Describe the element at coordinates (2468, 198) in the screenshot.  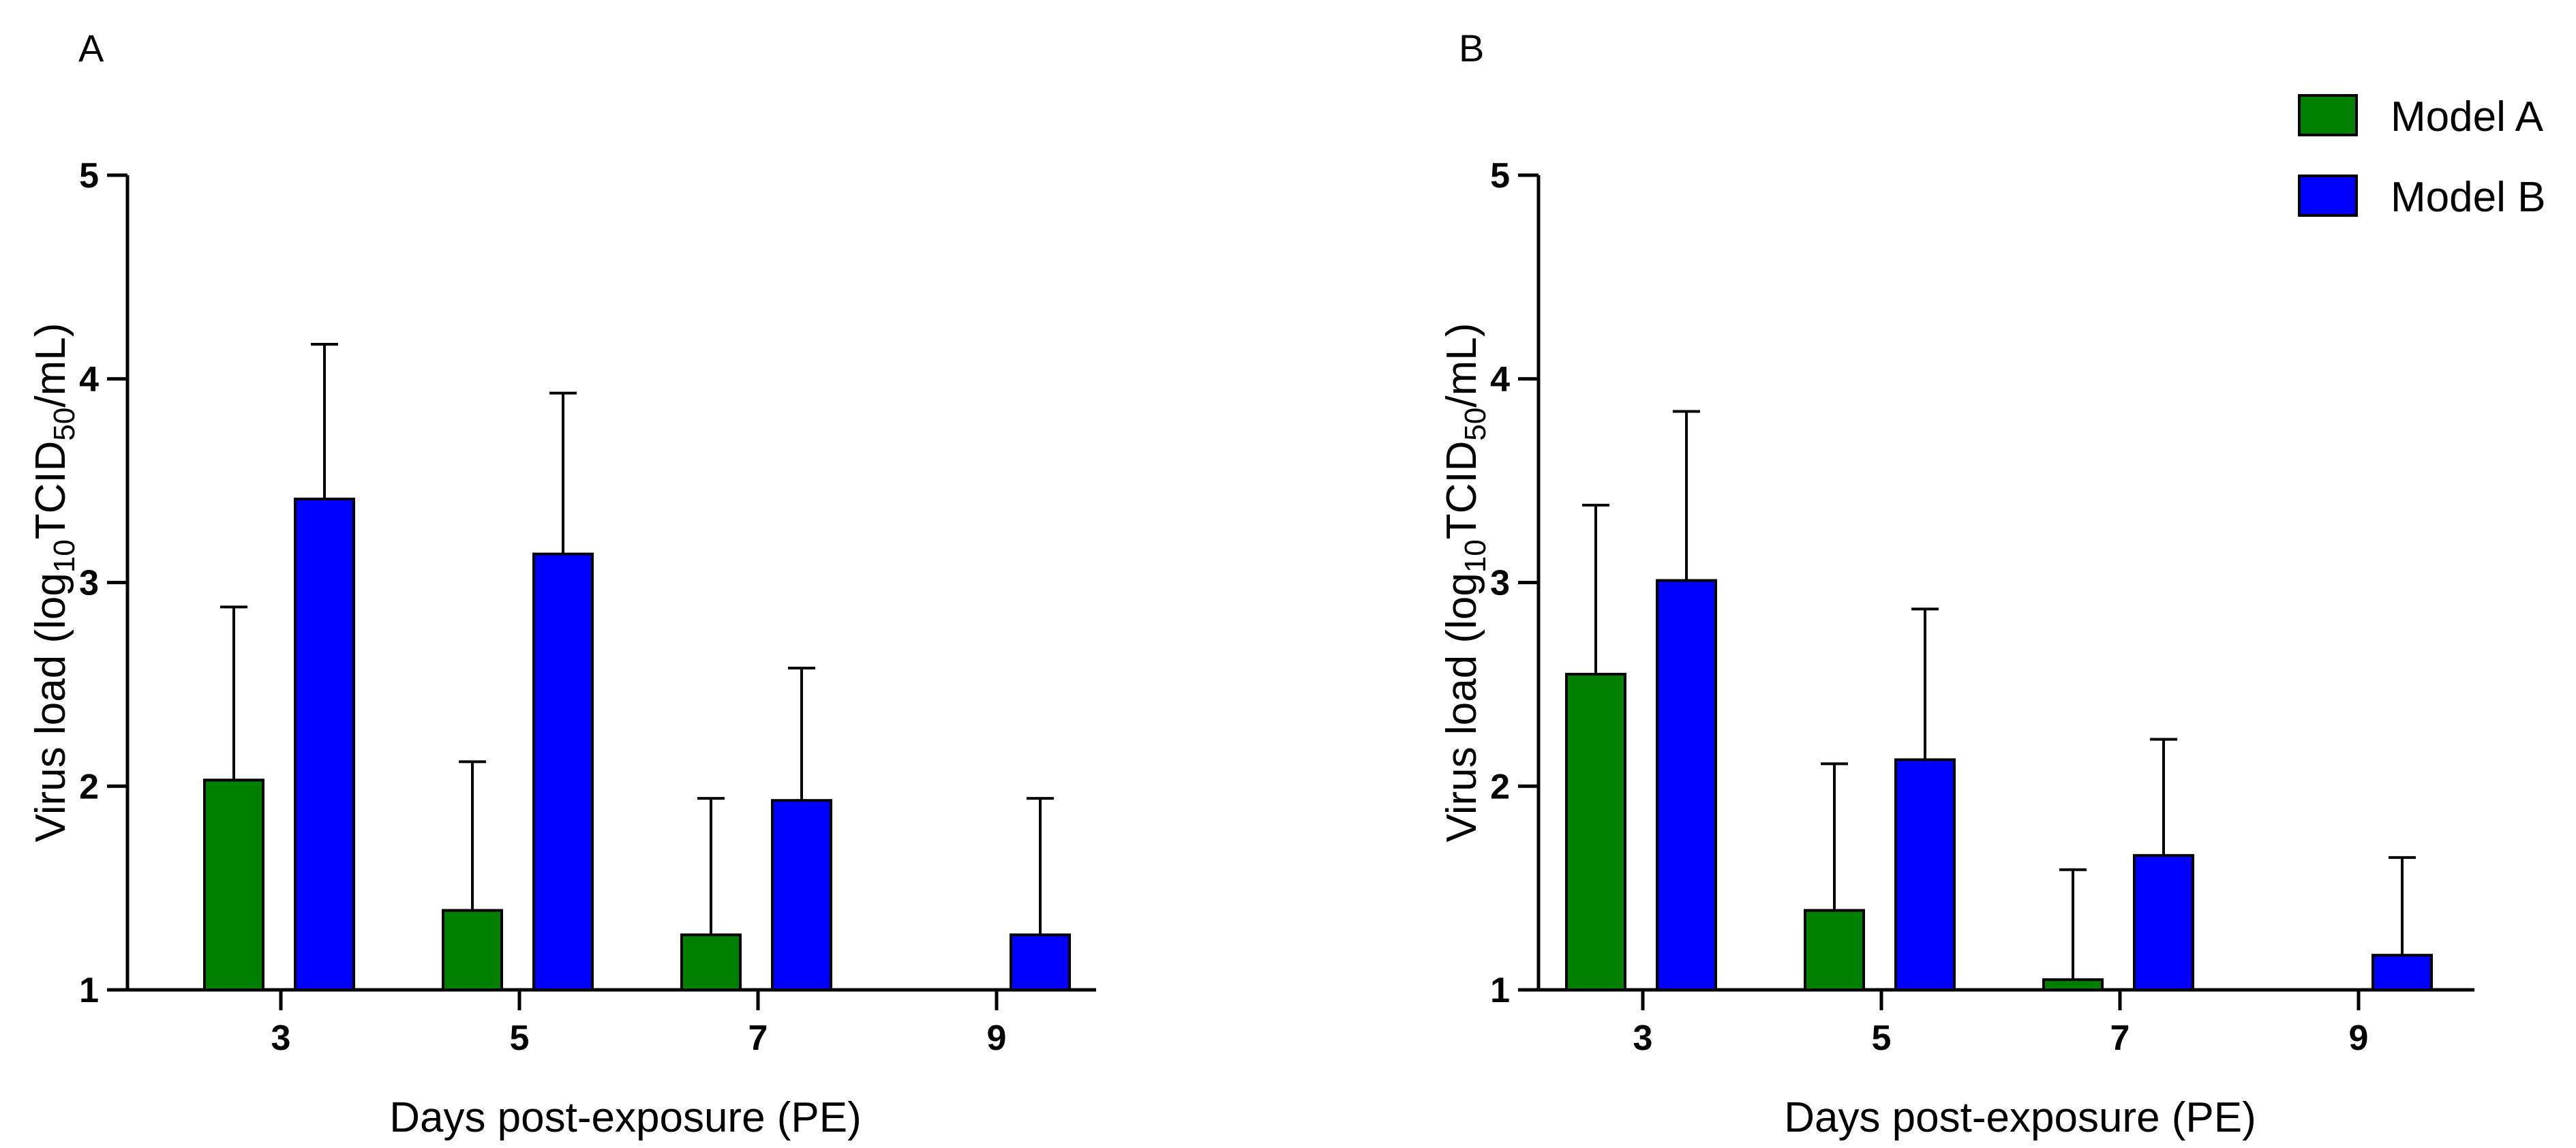
I see `legend-label: Model B` at that location.